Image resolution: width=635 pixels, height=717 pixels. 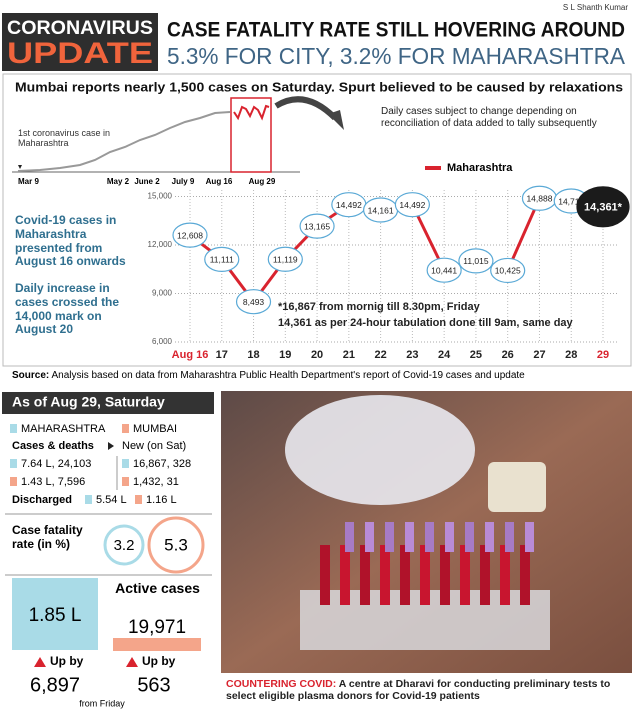 I want to click on source-label: Source:, so click(x=31, y=375).